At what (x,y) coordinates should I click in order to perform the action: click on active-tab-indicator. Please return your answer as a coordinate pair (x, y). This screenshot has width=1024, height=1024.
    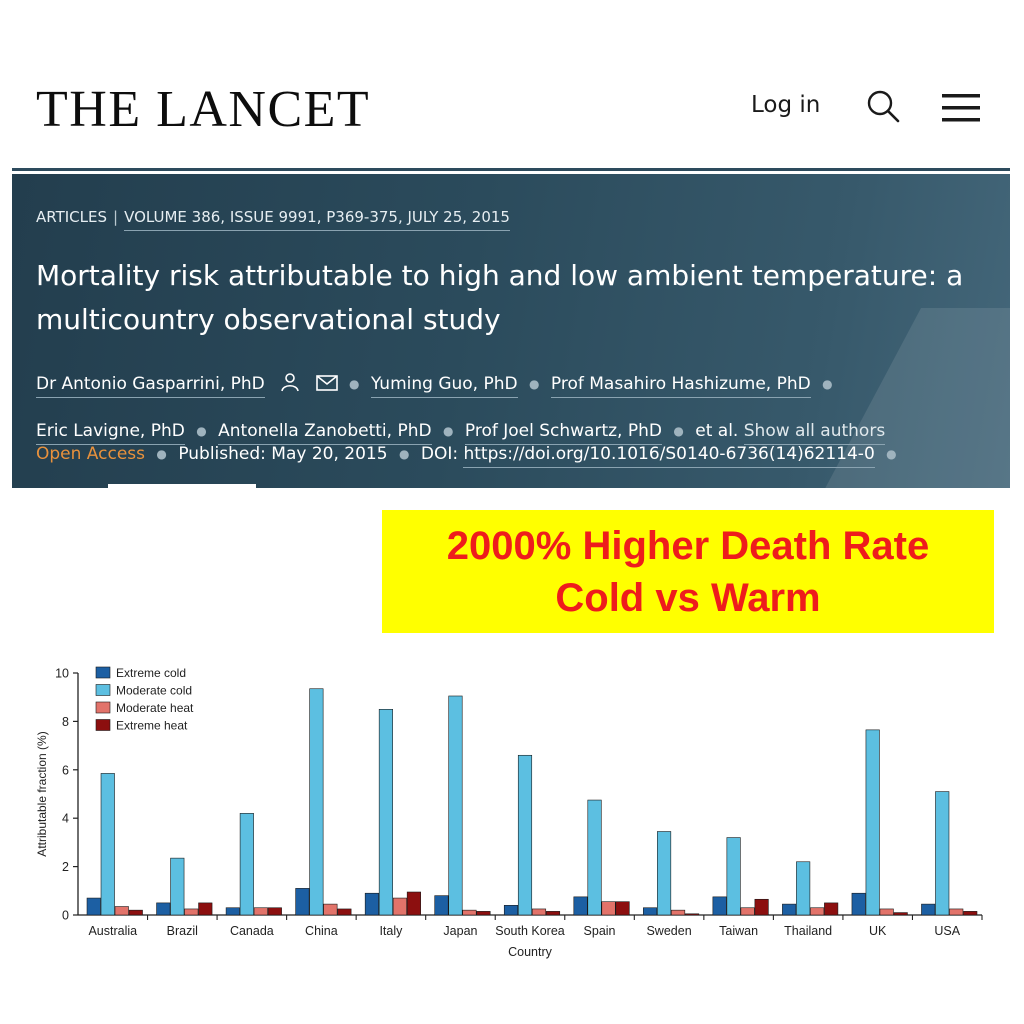
    Looking at the image, I should click on (182, 486).